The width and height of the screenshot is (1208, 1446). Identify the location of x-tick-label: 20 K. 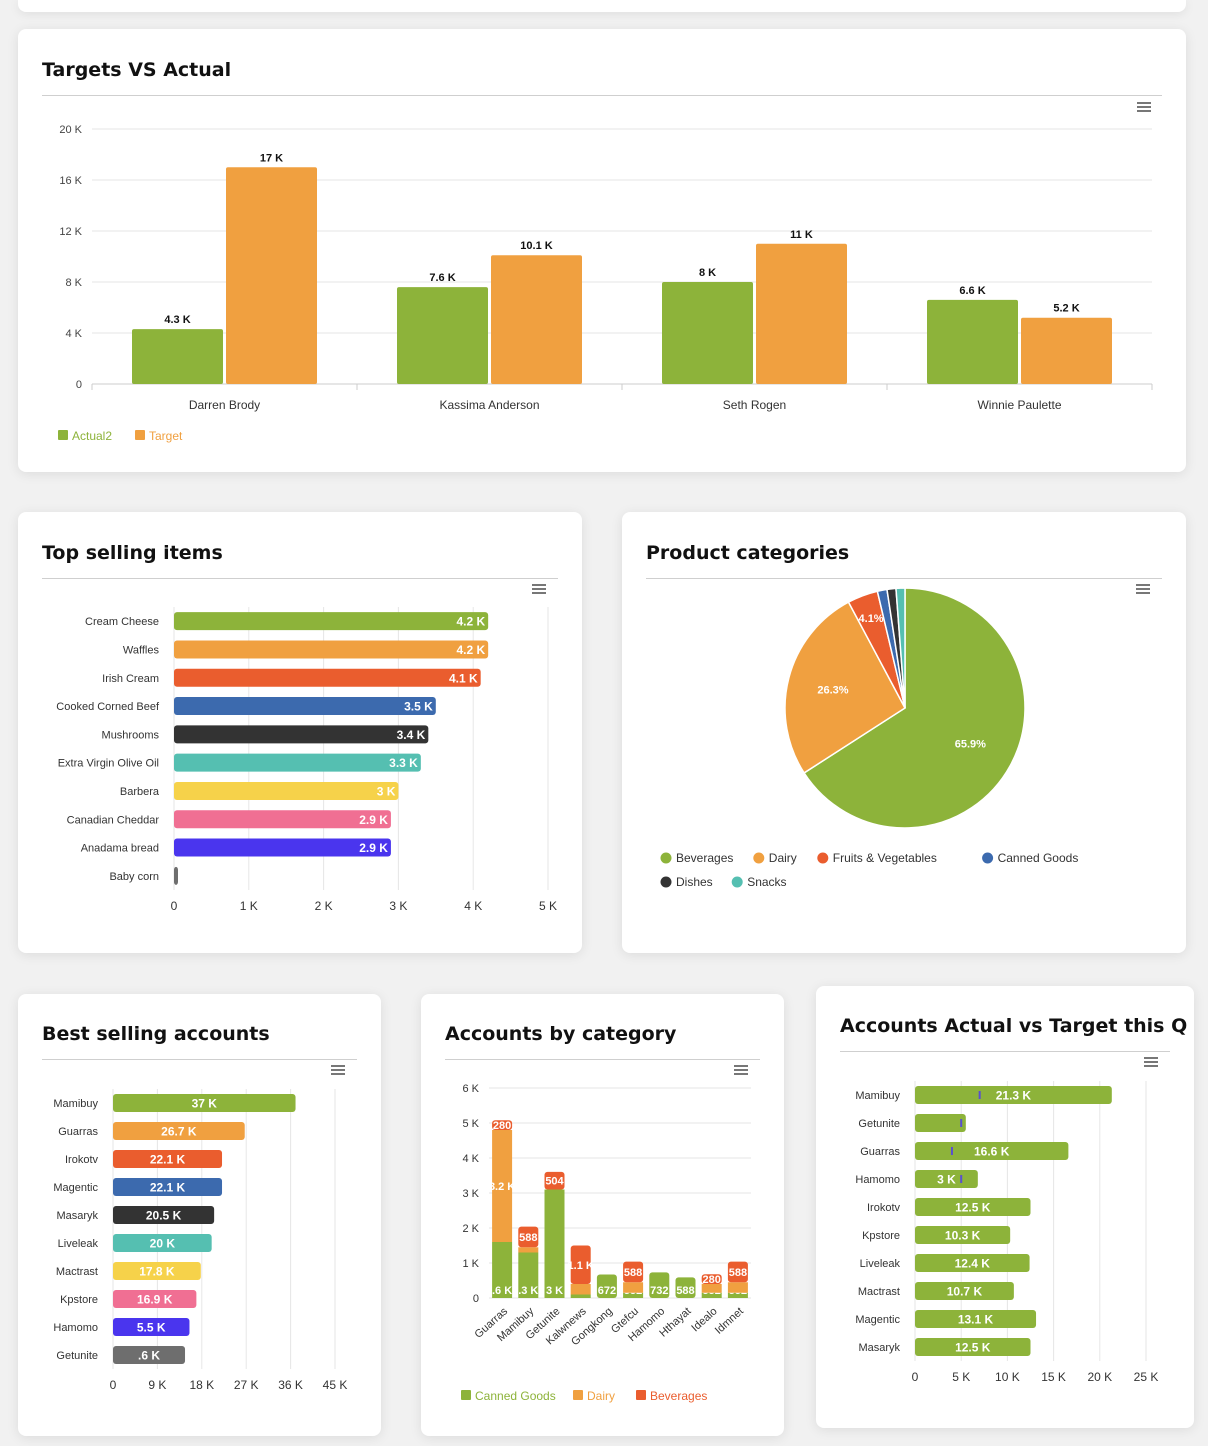
(1099, 1377).